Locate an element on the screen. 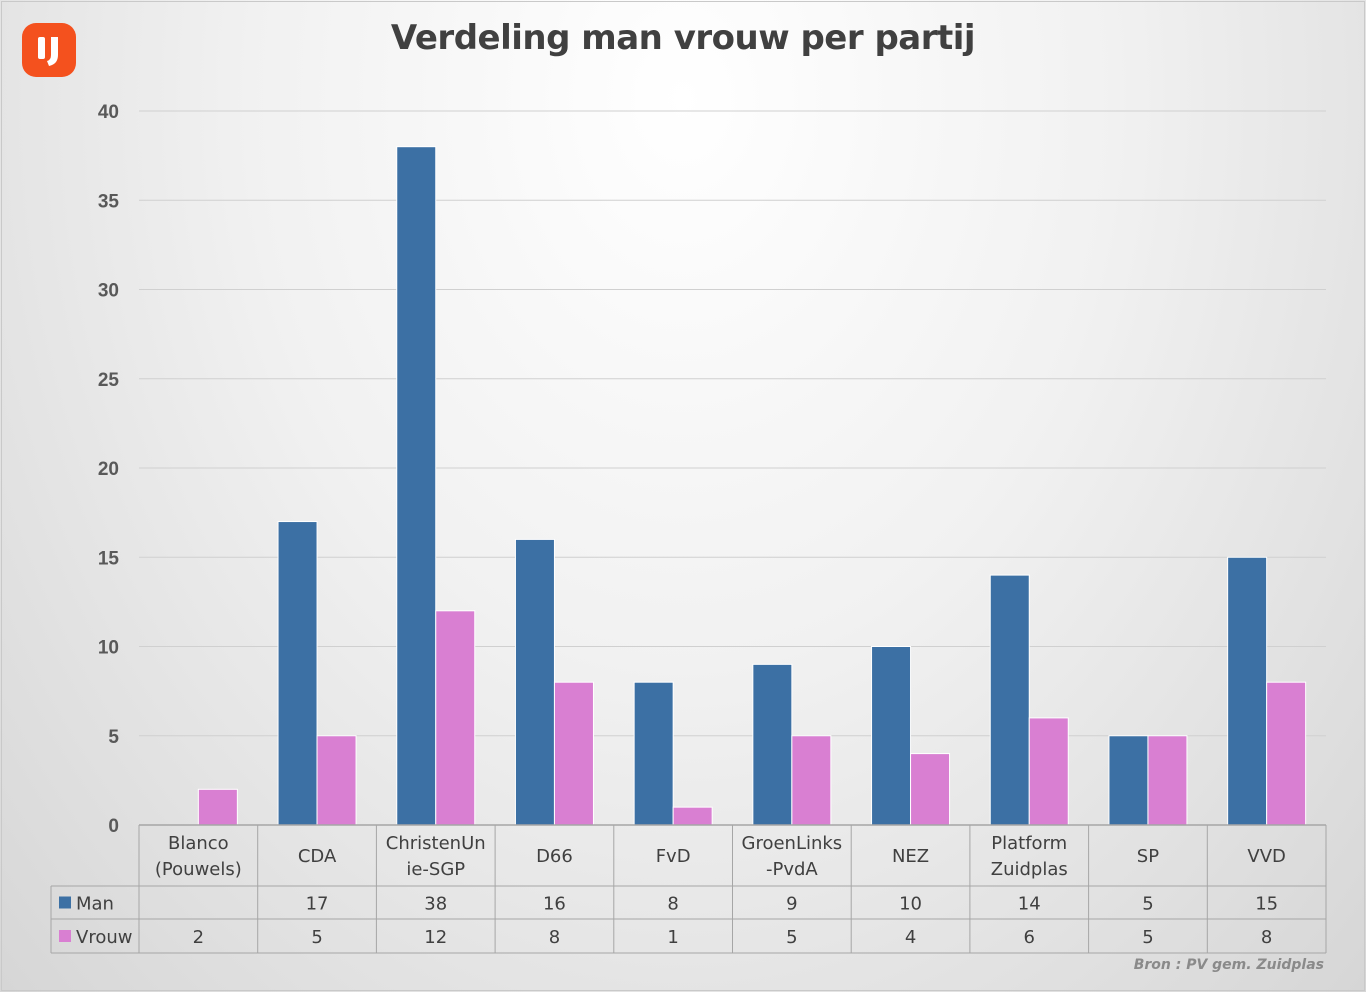  category-label: Platform Zuidplas is located at coordinates (1029, 856).